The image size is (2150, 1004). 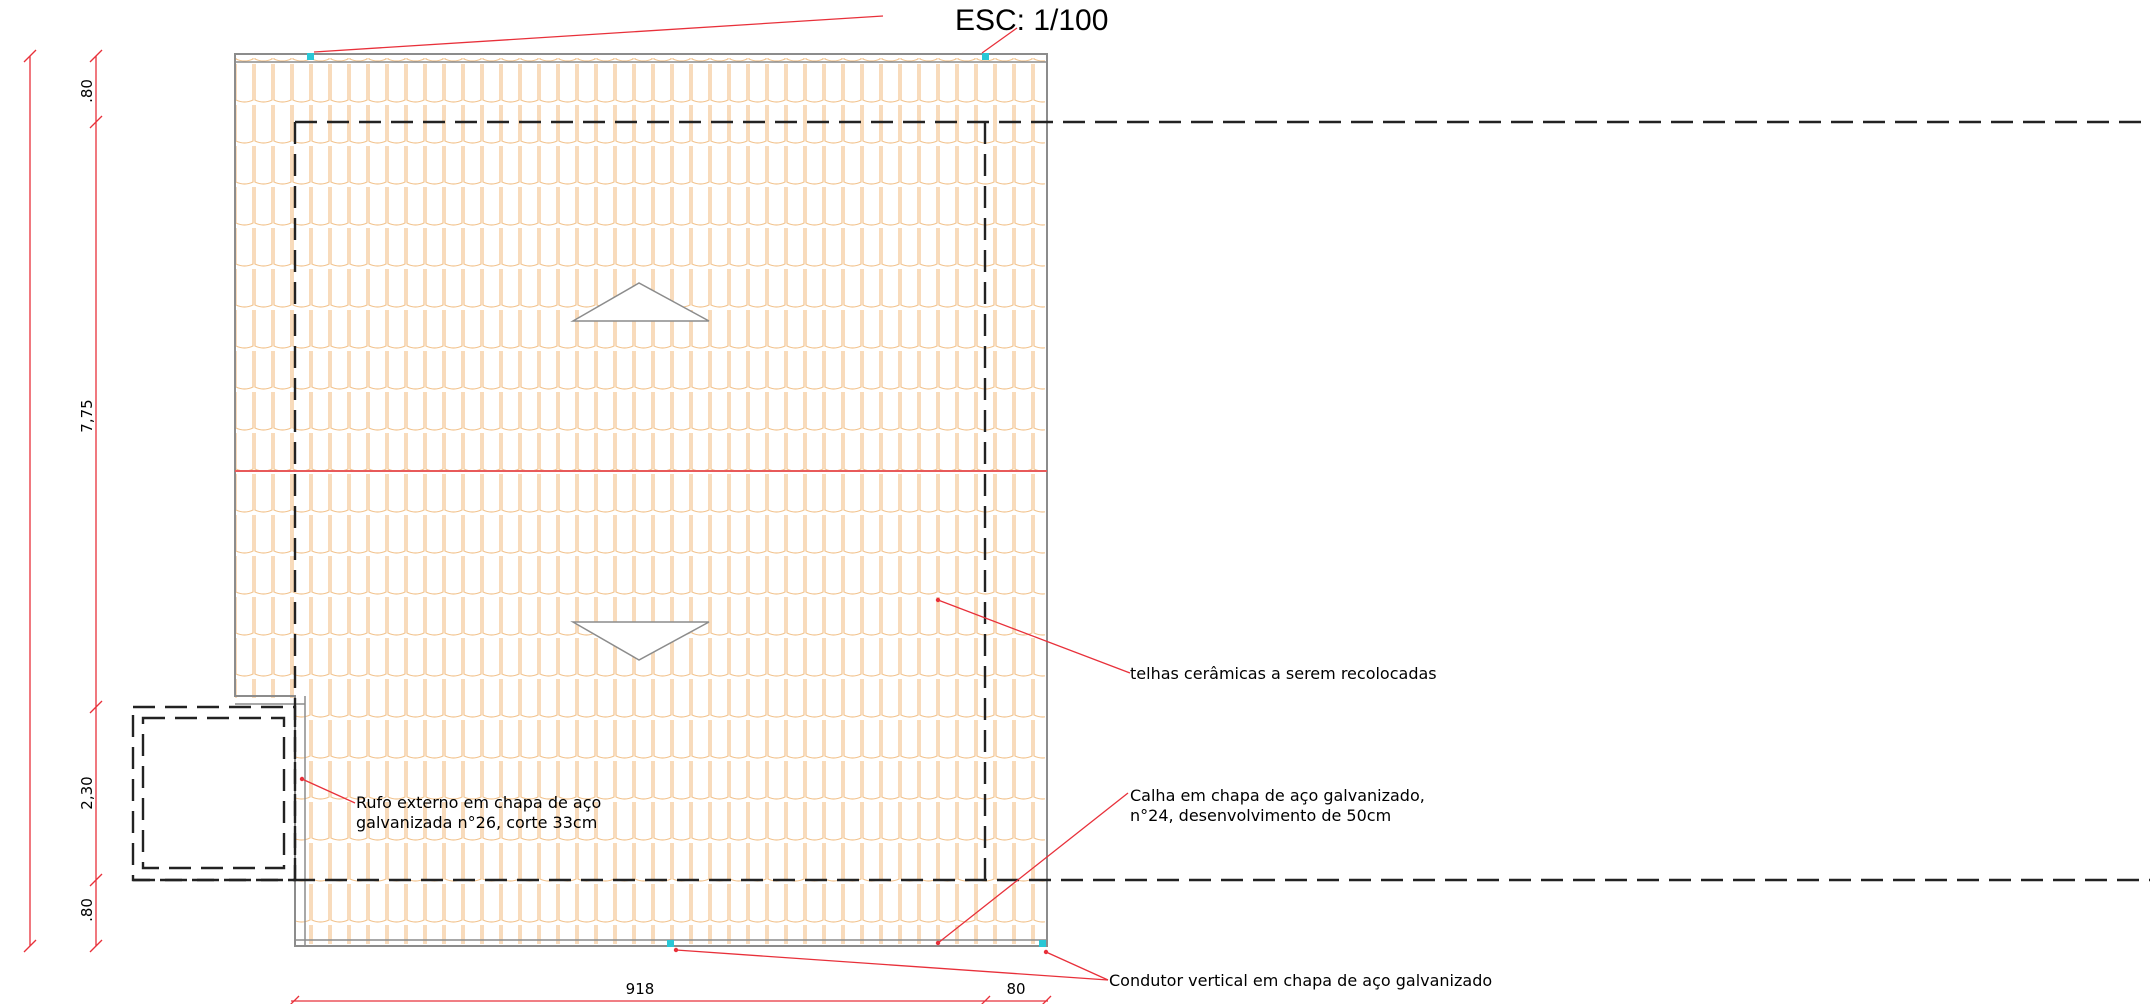 What do you see at coordinates (1260, 815) in the screenshot?
I see `gutter-annotation-line2: n°24, desenvolvimento de 50cm` at bounding box center [1260, 815].